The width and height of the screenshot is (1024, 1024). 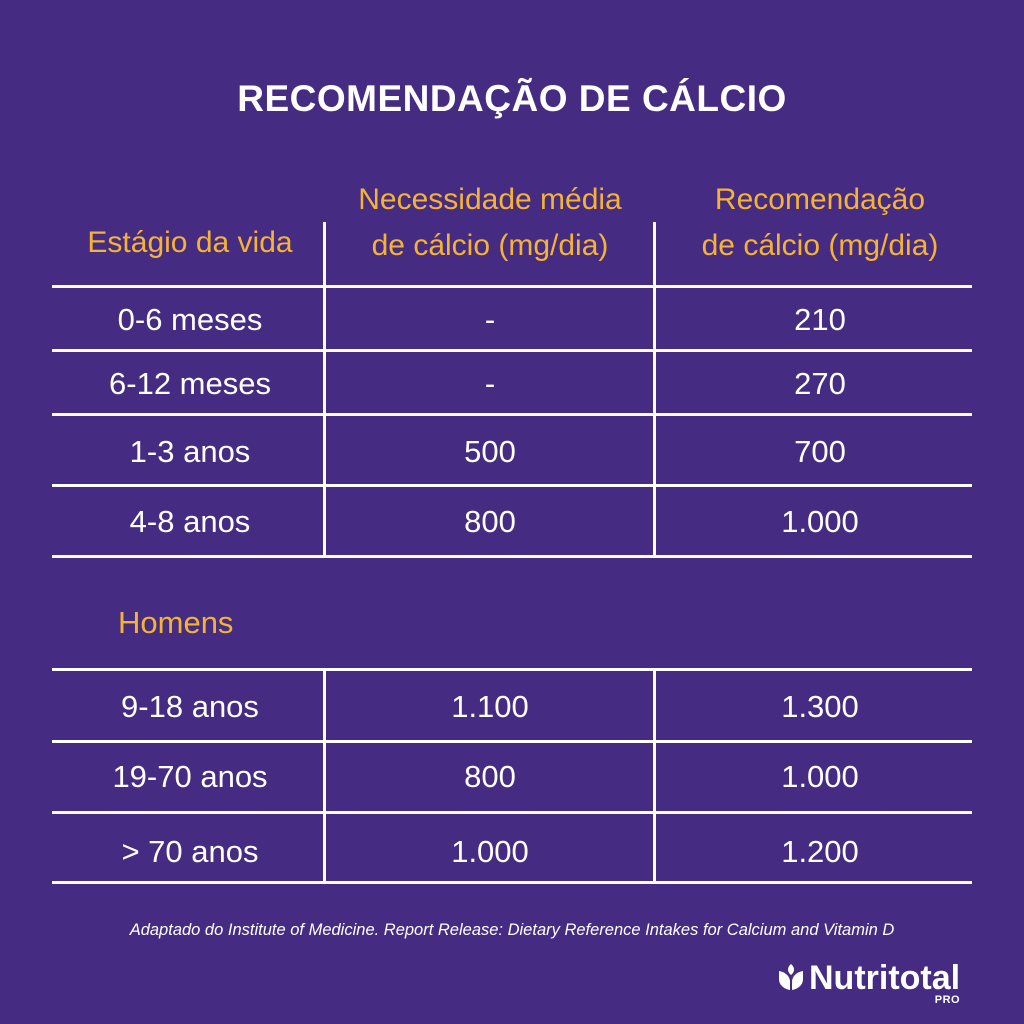 What do you see at coordinates (490, 451) in the screenshot?
I see `cell-need: 500` at bounding box center [490, 451].